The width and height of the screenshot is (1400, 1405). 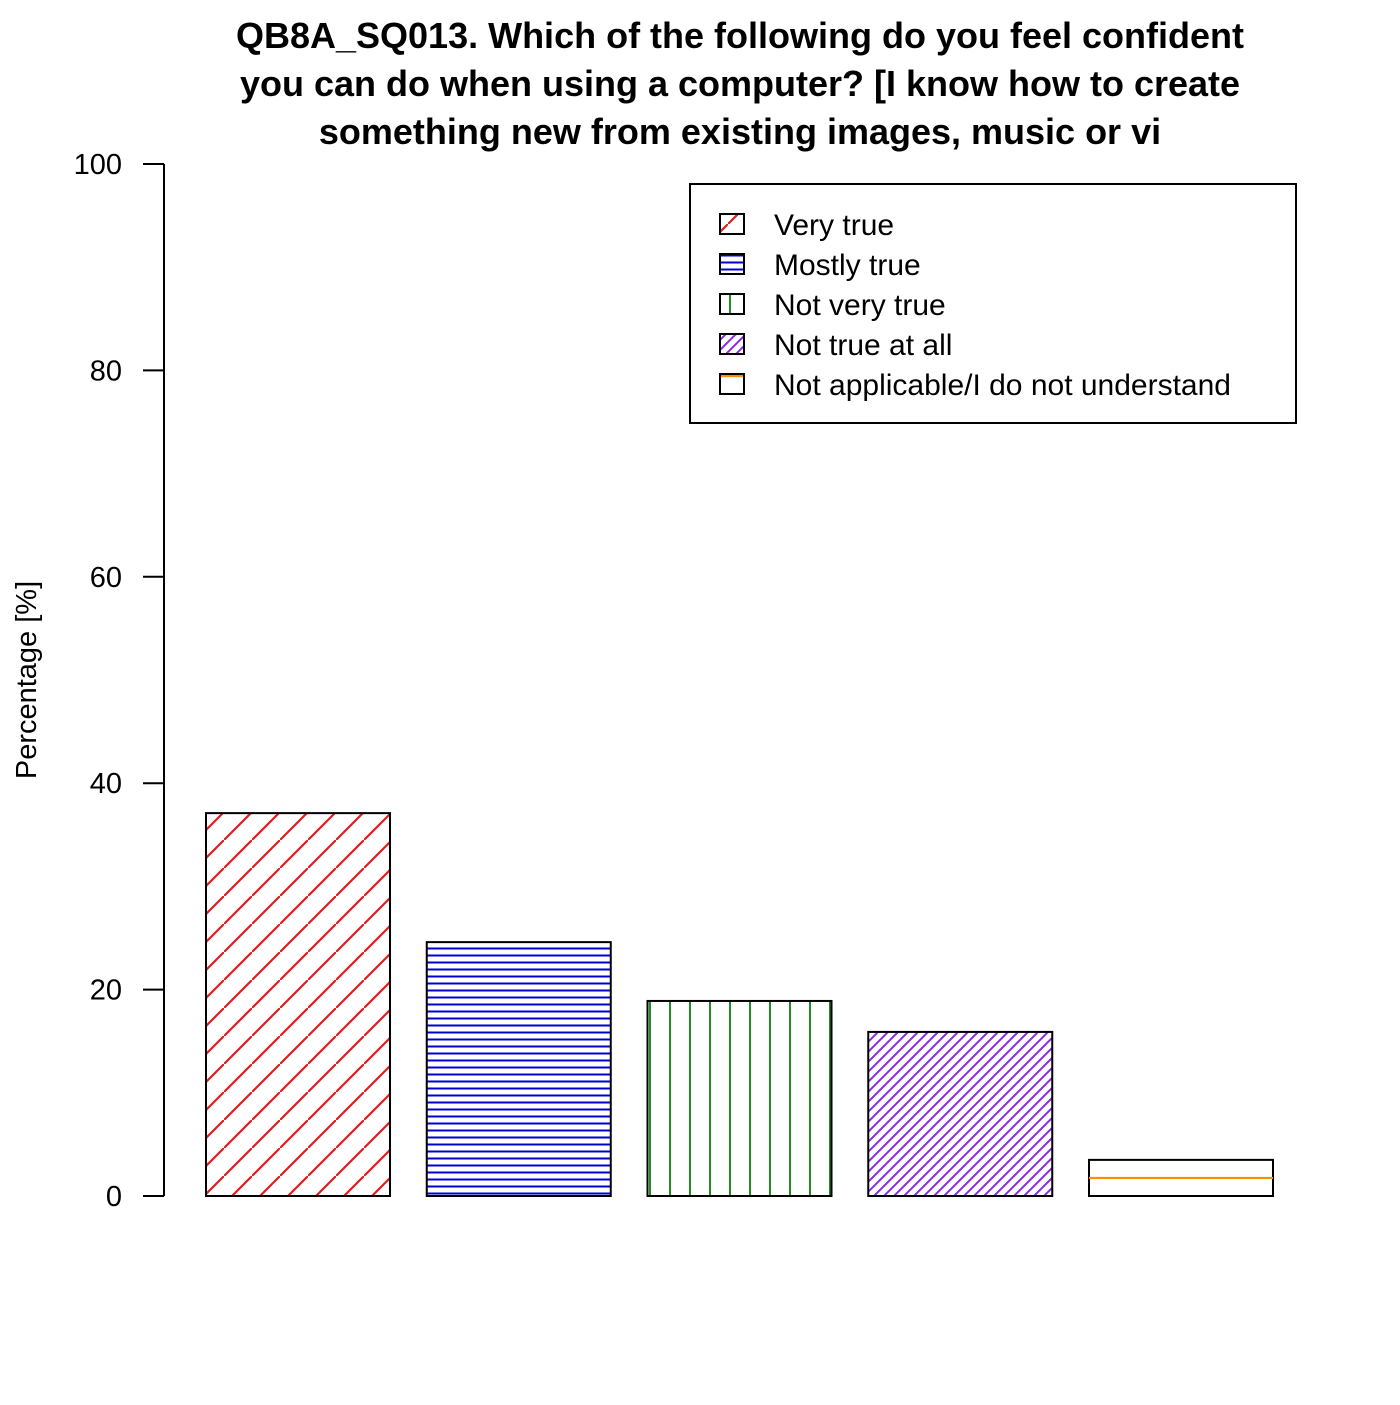 What do you see at coordinates (834, 225) in the screenshot?
I see `legend-label: Very true` at bounding box center [834, 225].